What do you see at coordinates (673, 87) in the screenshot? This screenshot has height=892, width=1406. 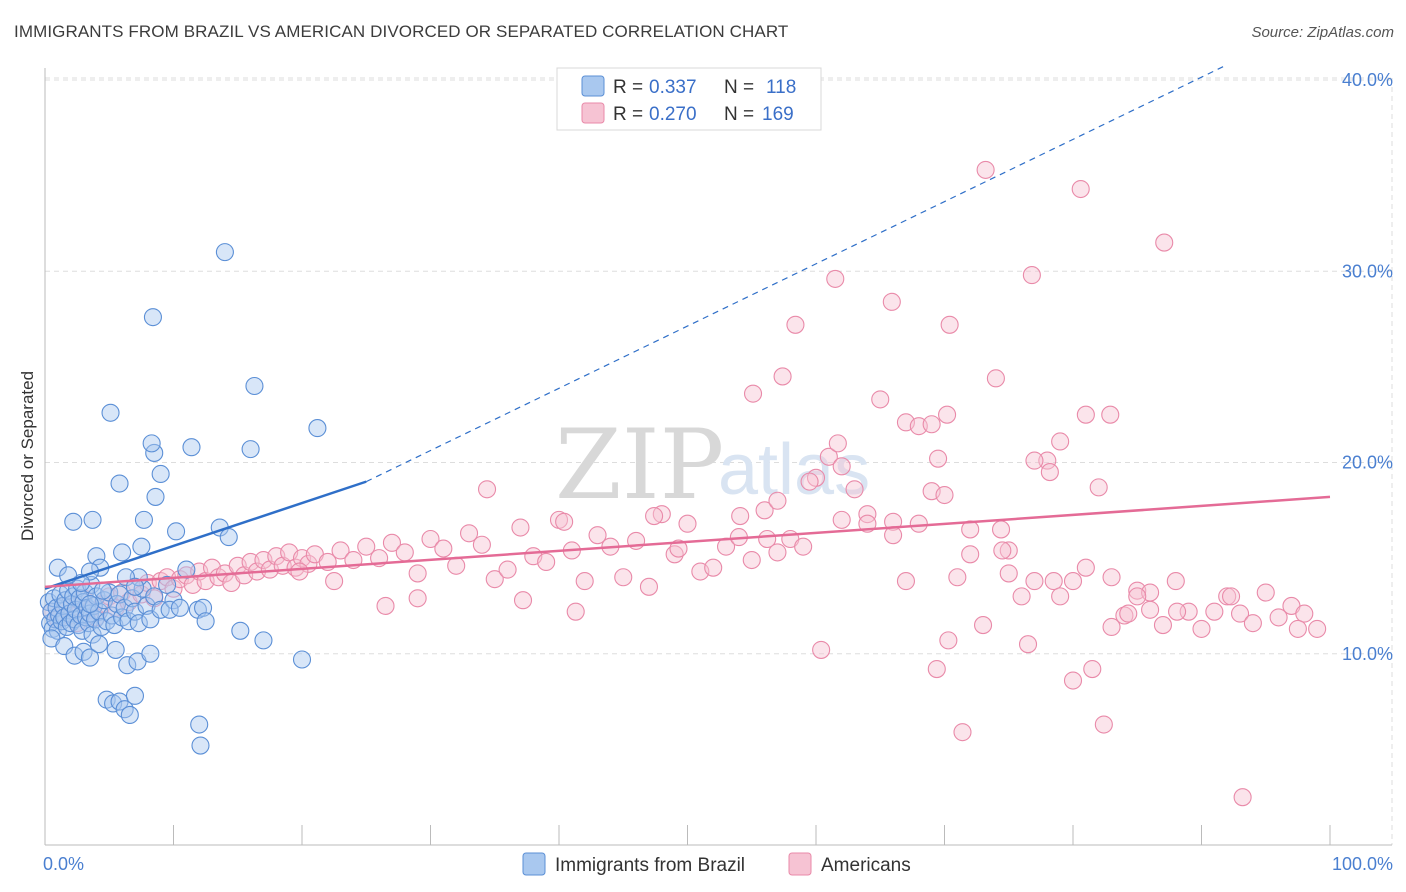 I see `legend-r-value-1: 0.337` at bounding box center [673, 87].